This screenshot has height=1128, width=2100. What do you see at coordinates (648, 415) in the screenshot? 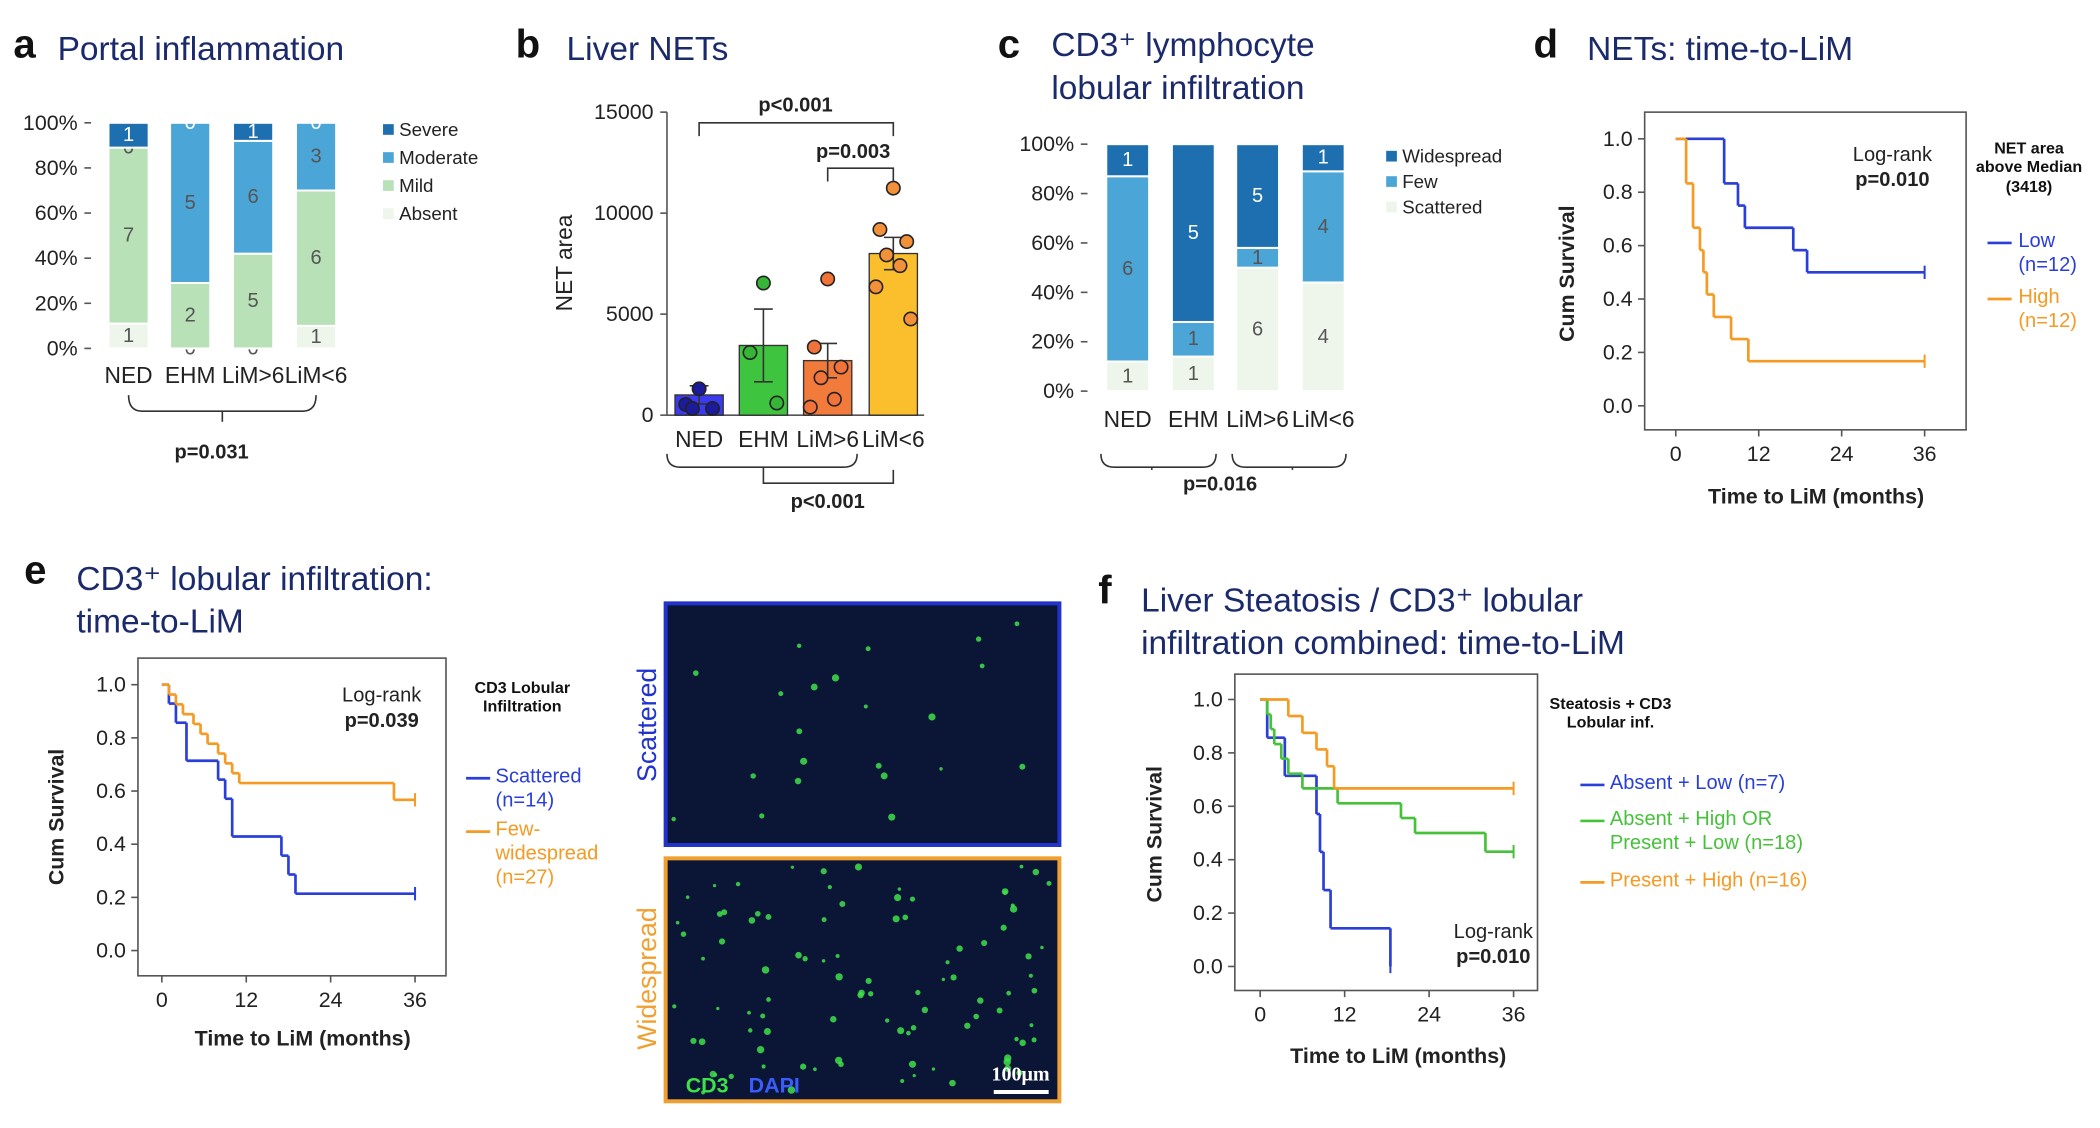
I see `y-tick-label: 0` at bounding box center [648, 415].